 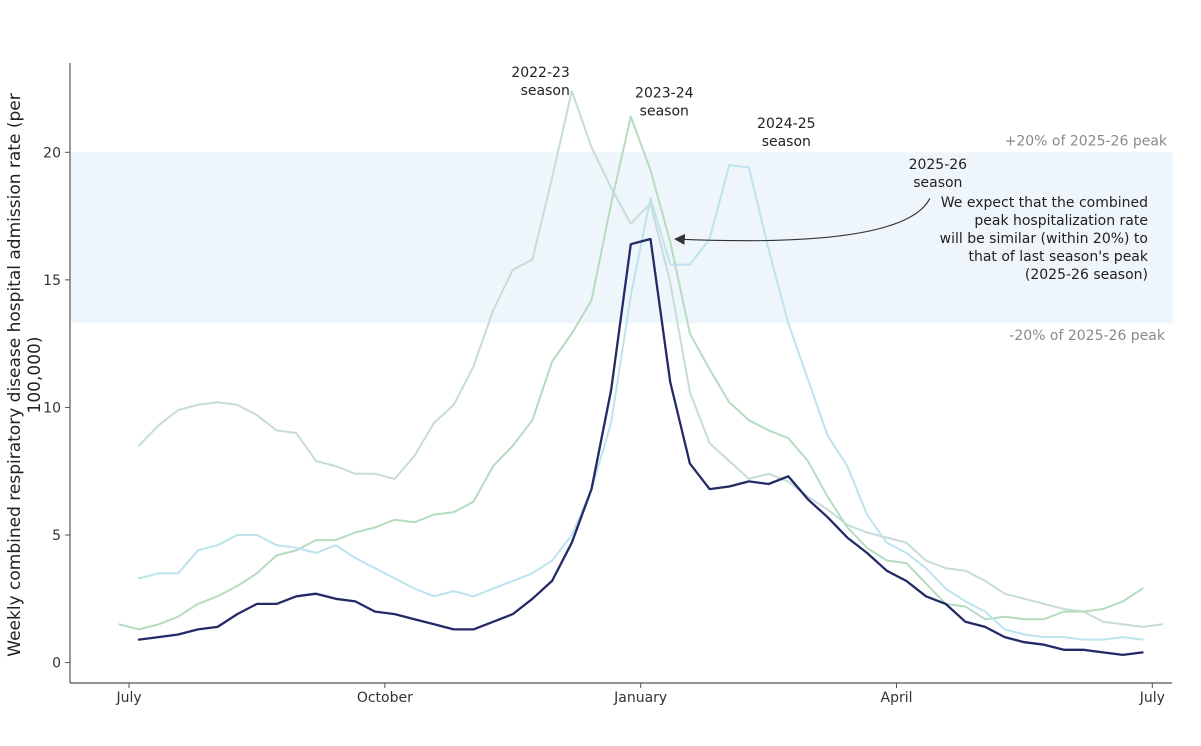 I want to click on y-tick-label: 5, so click(x=56, y=536).